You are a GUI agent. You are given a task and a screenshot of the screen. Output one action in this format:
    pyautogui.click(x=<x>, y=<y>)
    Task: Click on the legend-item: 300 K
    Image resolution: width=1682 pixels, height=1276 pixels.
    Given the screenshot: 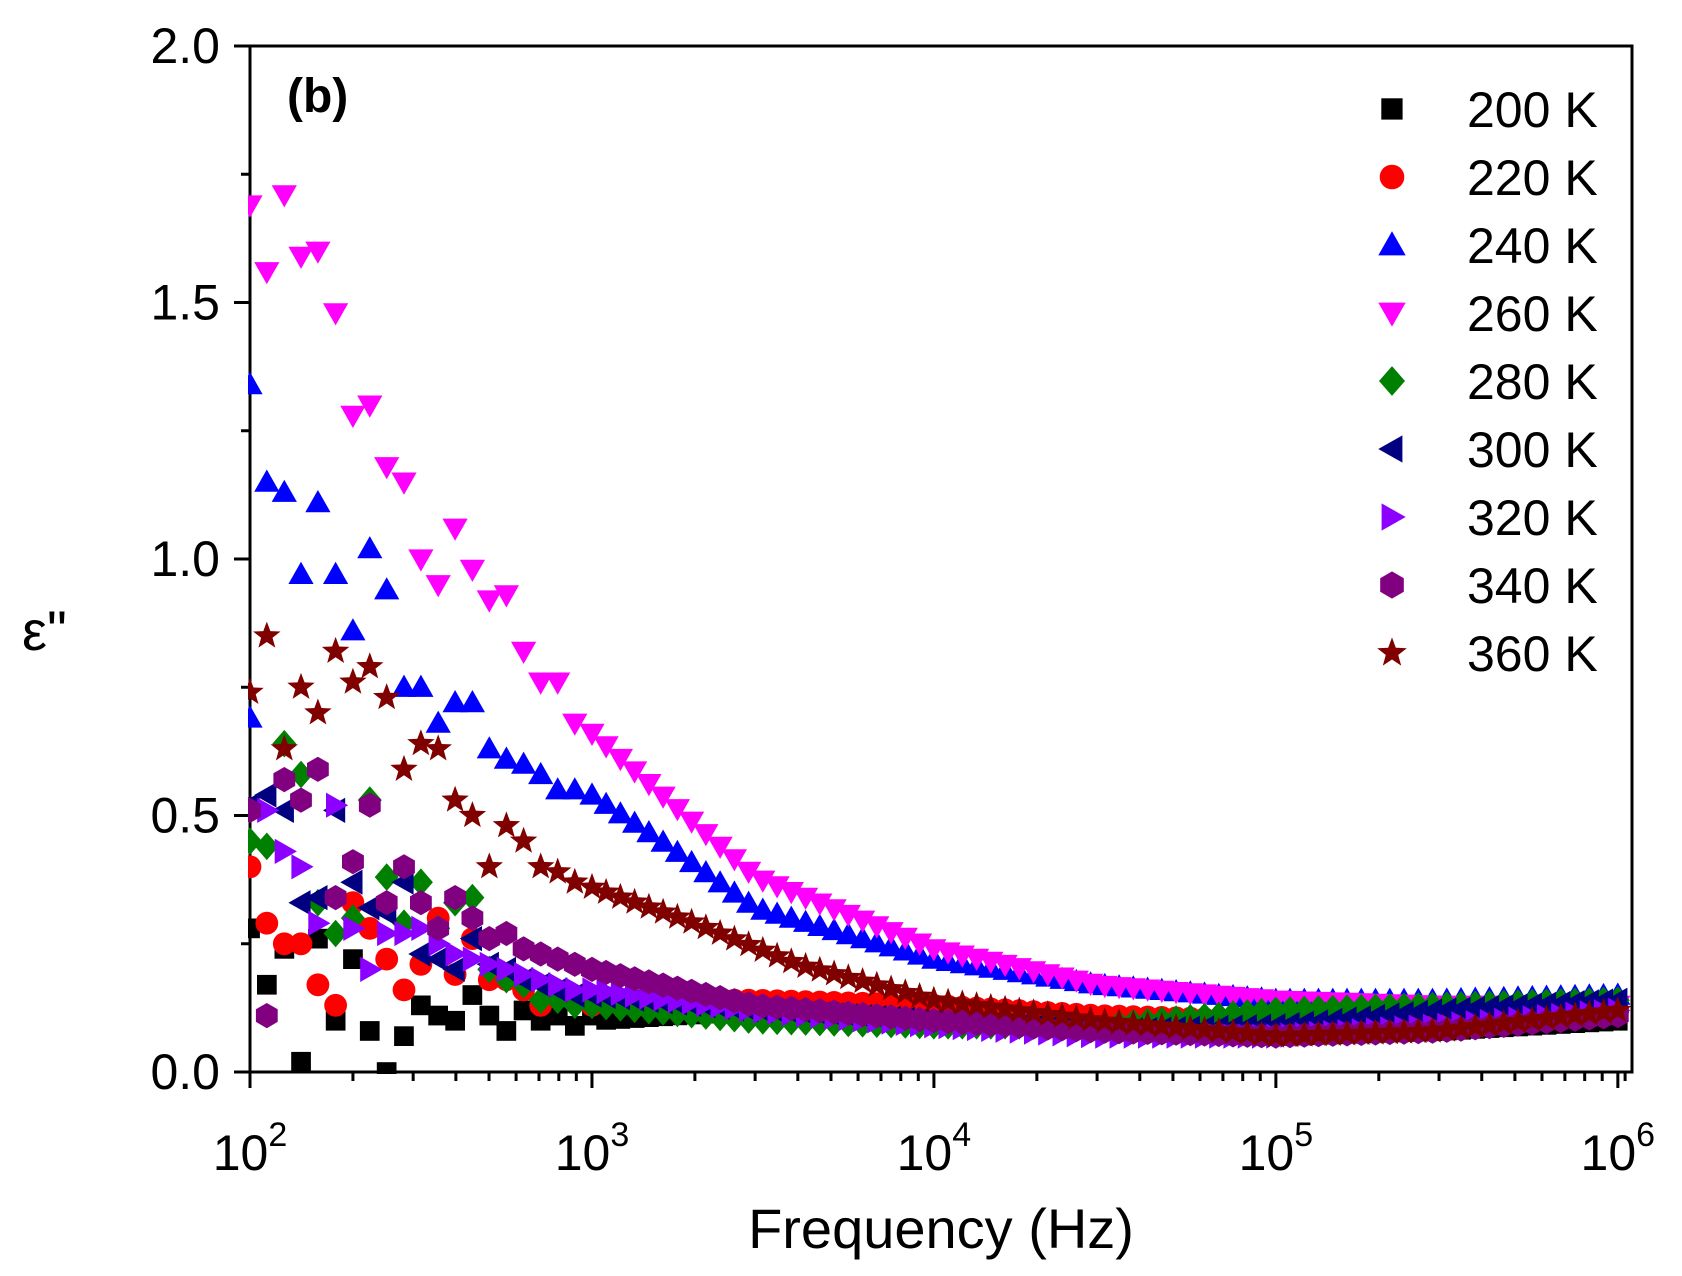 What is the action you would take?
    pyautogui.click(x=1488, y=450)
    